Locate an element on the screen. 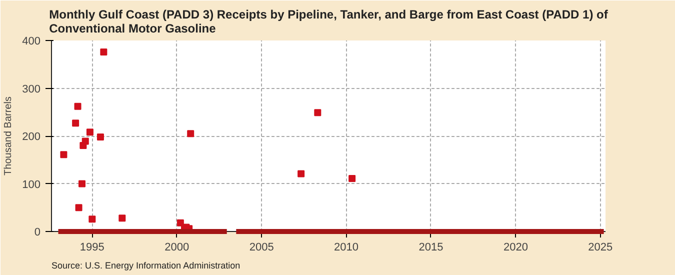 The image size is (675, 275). x-tick-label: 2005 is located at coordinates (261, 248).